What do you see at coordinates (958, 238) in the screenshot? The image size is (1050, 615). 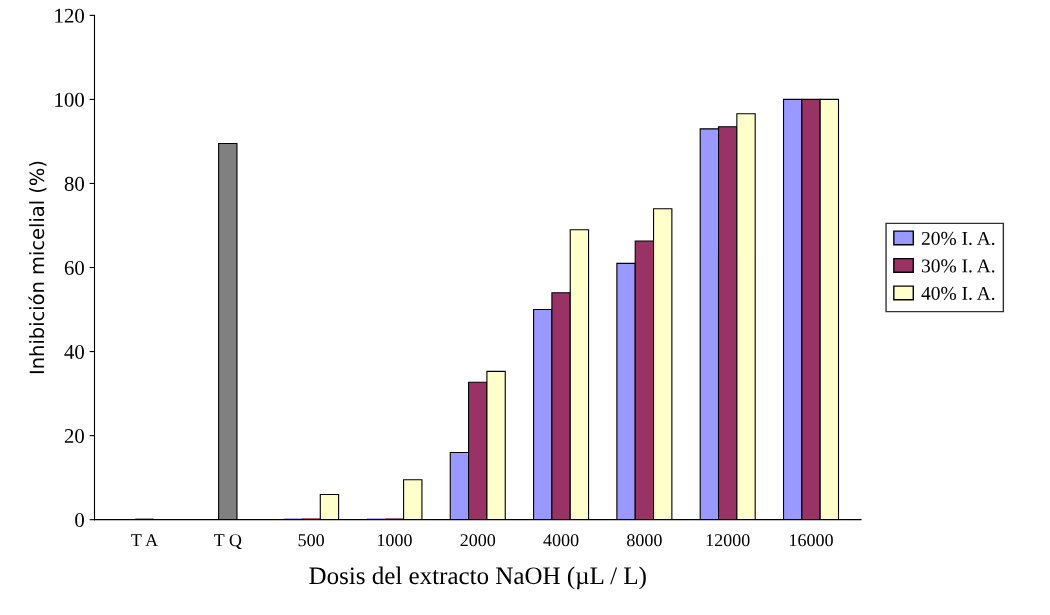 I see `legend-label: 20% I. A.` at bounding box center [958, 238].